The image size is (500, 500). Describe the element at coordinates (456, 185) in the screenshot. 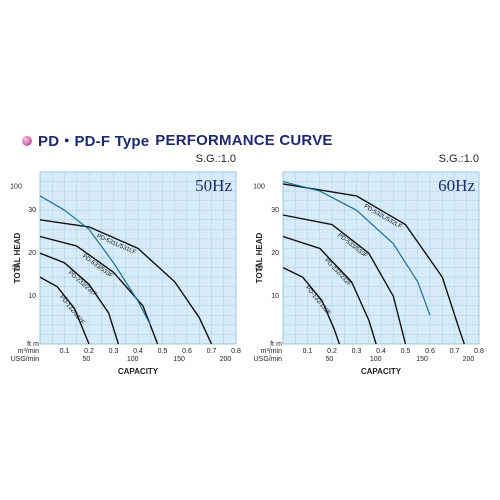

I see `frequency-label: 60Hz` at that location.